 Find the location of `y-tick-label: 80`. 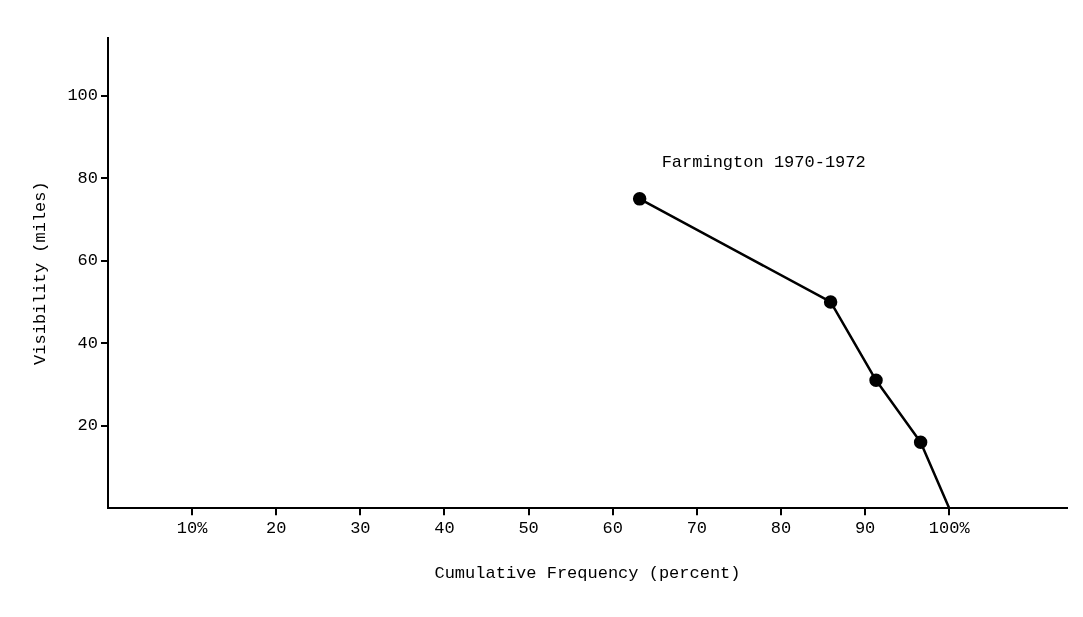

y-tick-label: 80 is located at coordinates (87, 178).